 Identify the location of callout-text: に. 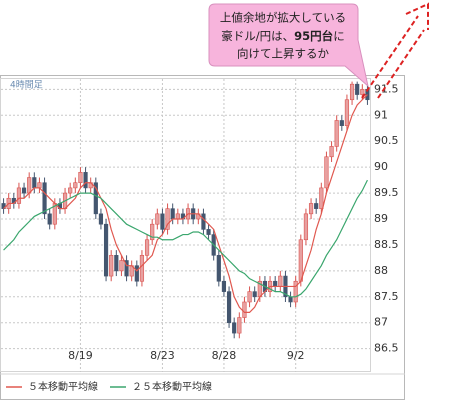
(339, 36).